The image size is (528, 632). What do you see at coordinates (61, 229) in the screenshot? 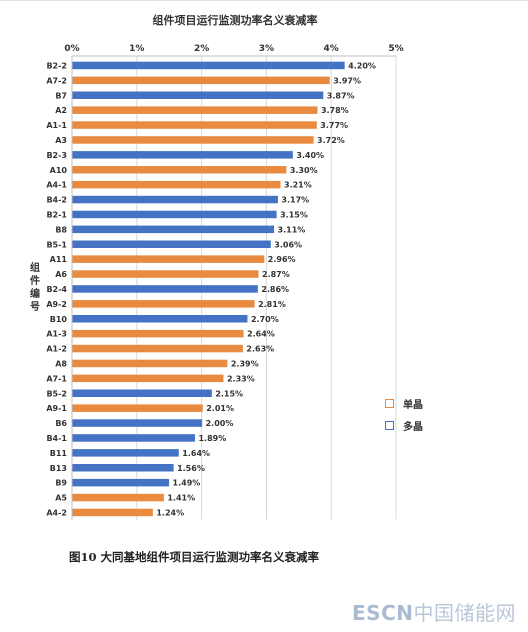
I see `category-label: B8` at bounding box center [61, 229].